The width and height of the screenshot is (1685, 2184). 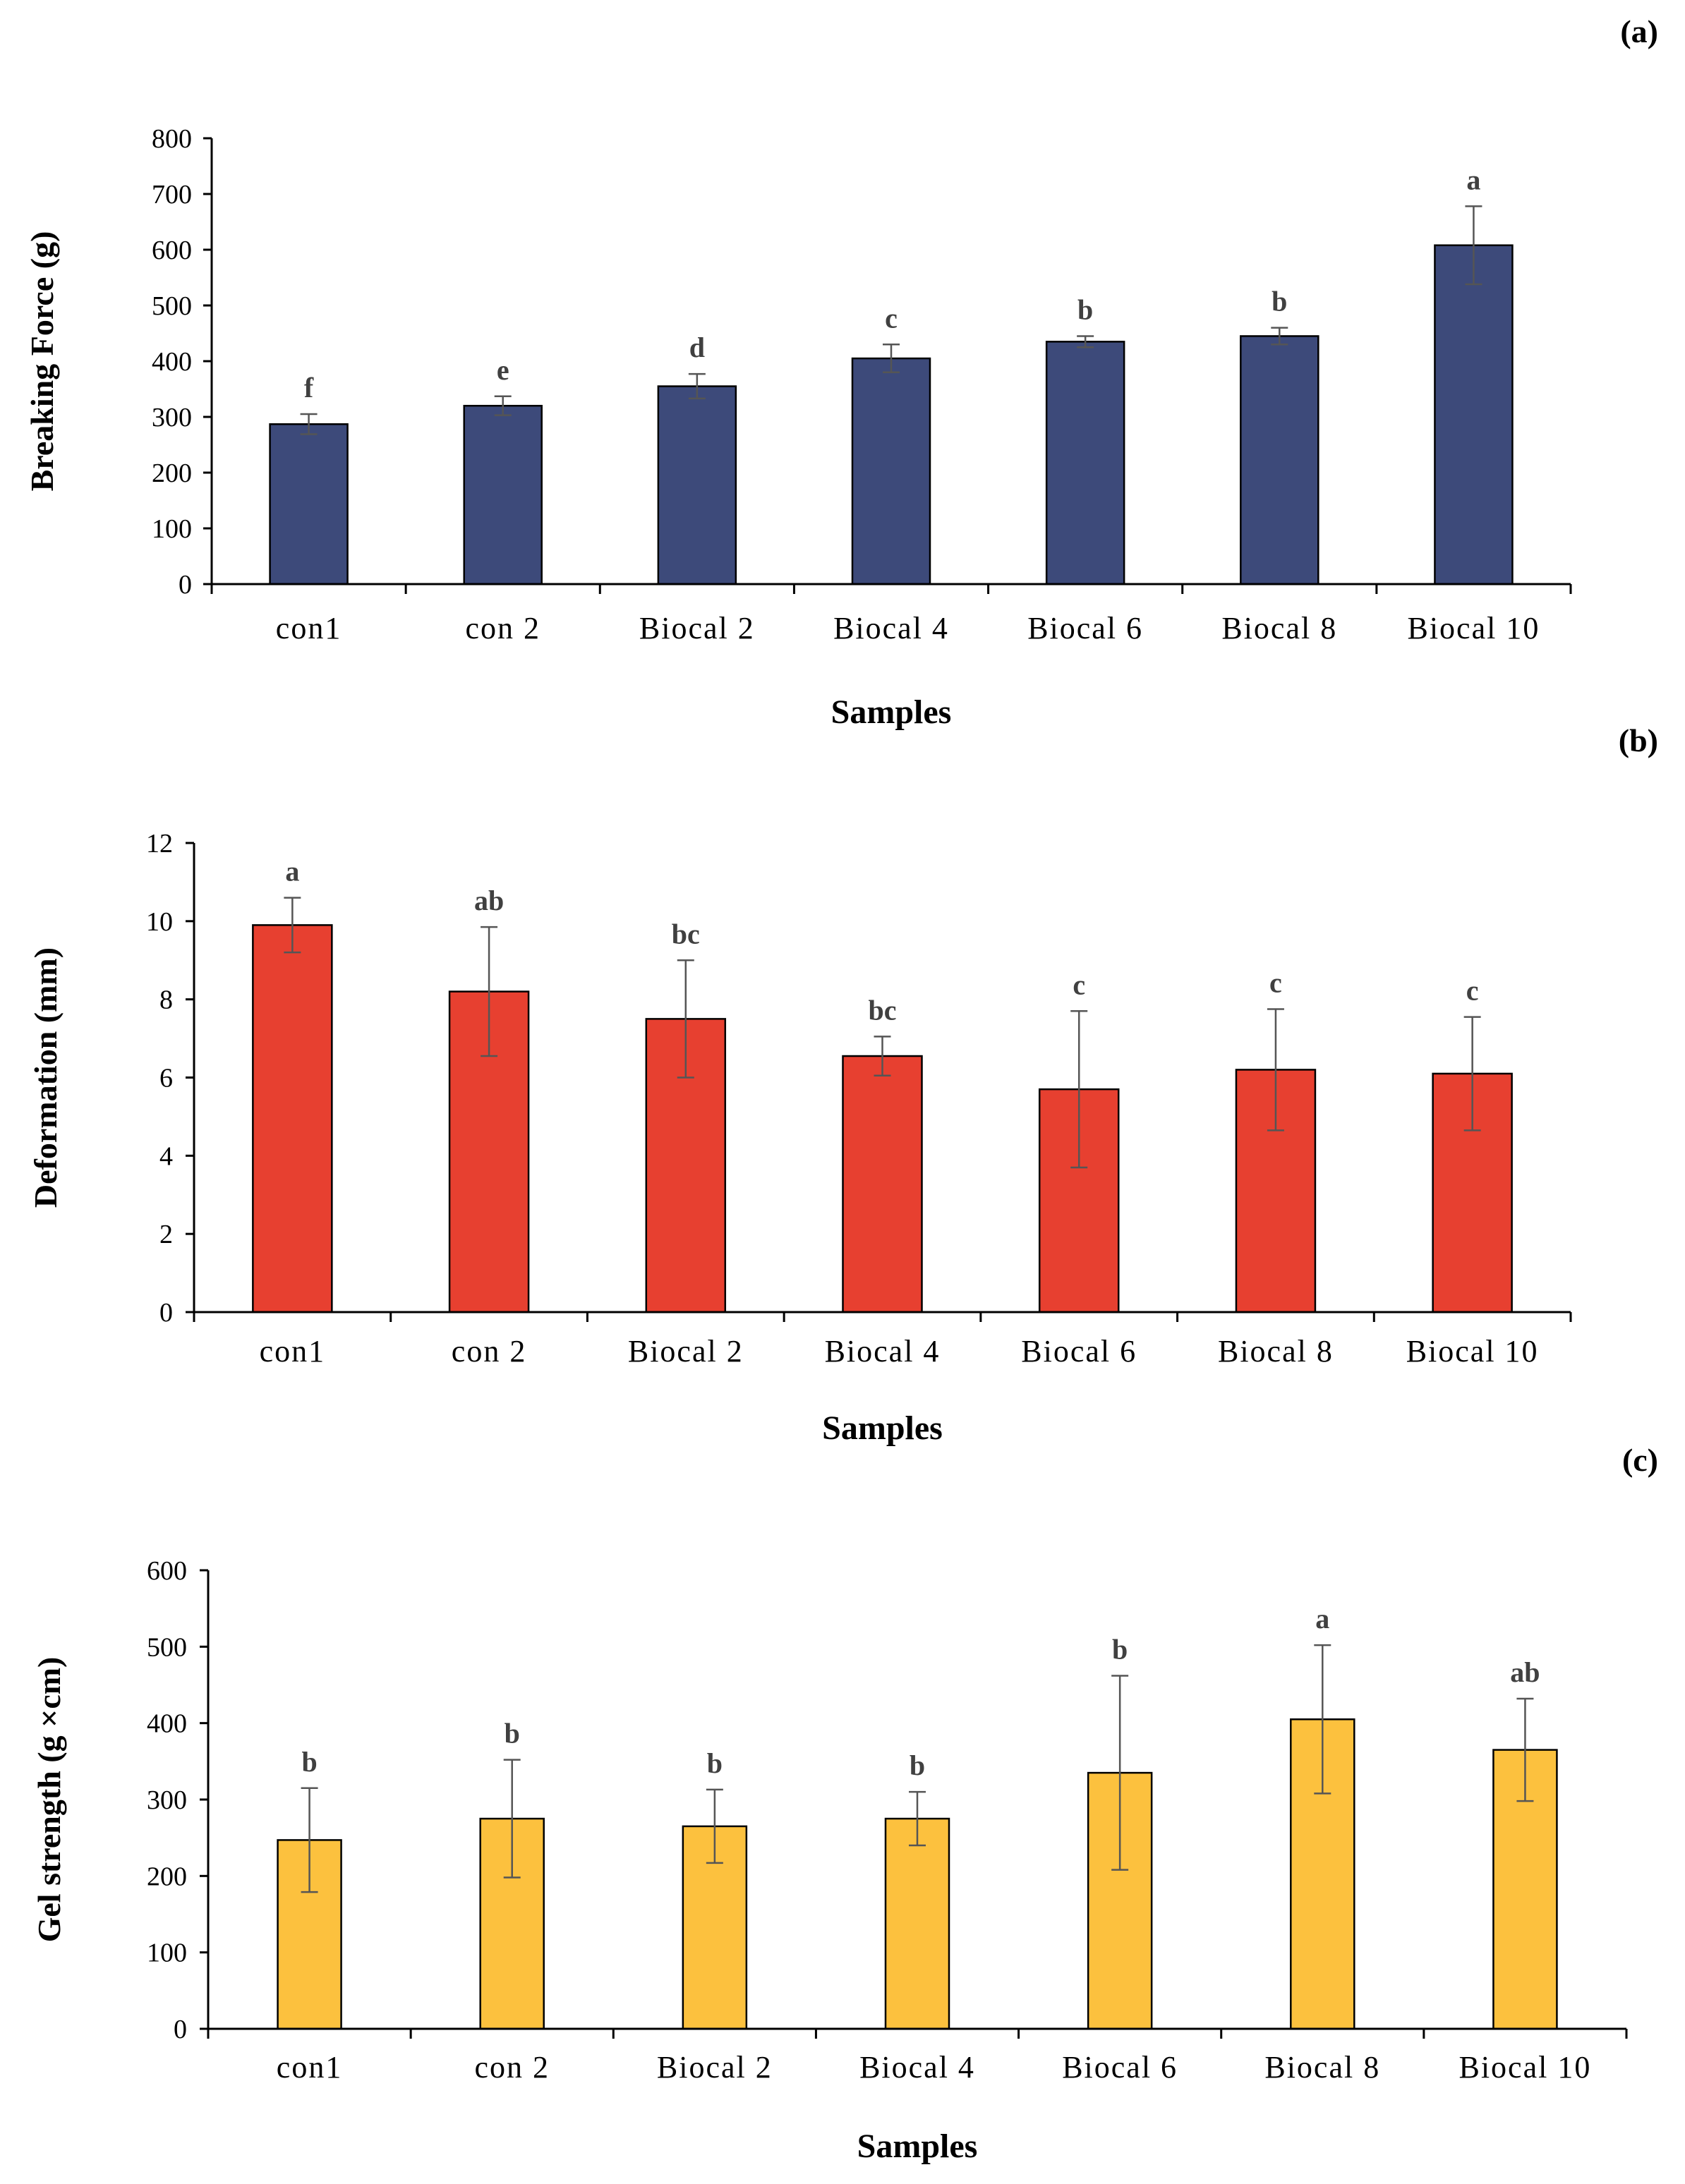 What do you see at coordinates (166, 1079) in the screenshot?
I see `y-tick-label: 6` at bounding box center [166, 1079].